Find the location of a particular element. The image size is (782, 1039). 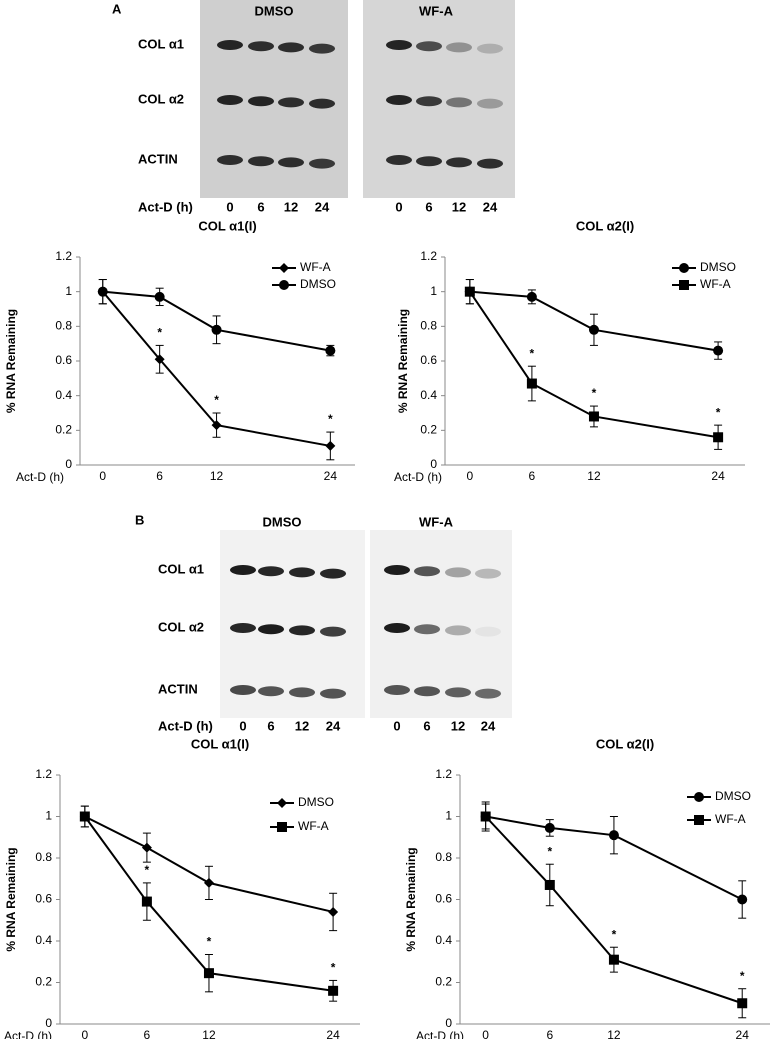

condition-label: WF-A is located at coordinates (436, 521).